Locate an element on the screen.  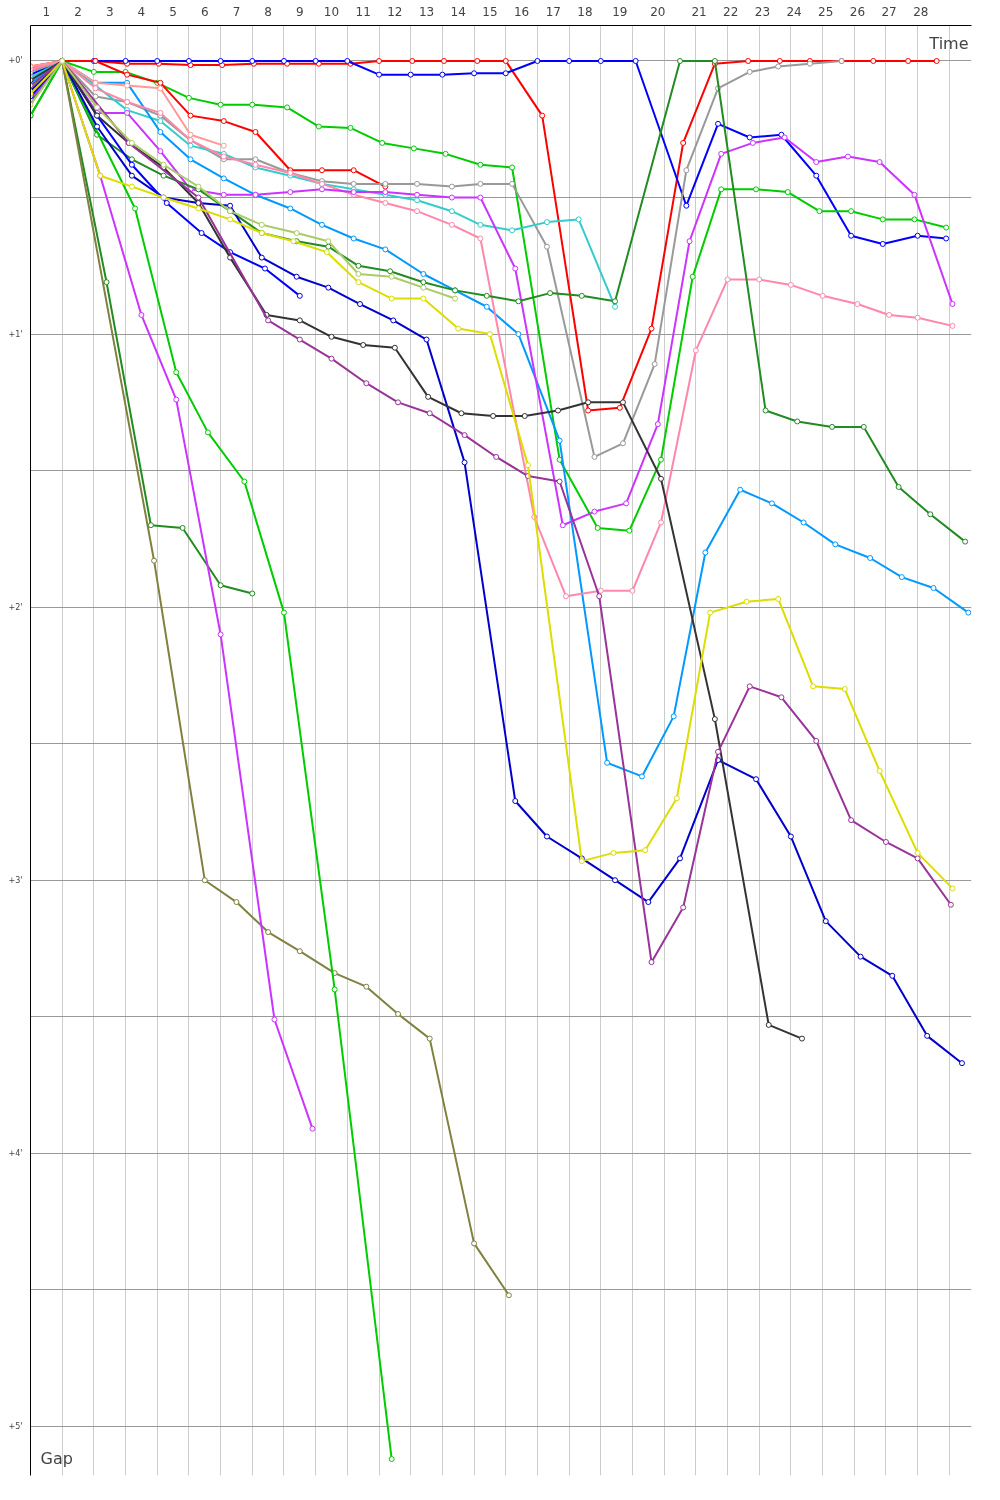
x-tick-label: 21 is located at coordinates (699, 11).